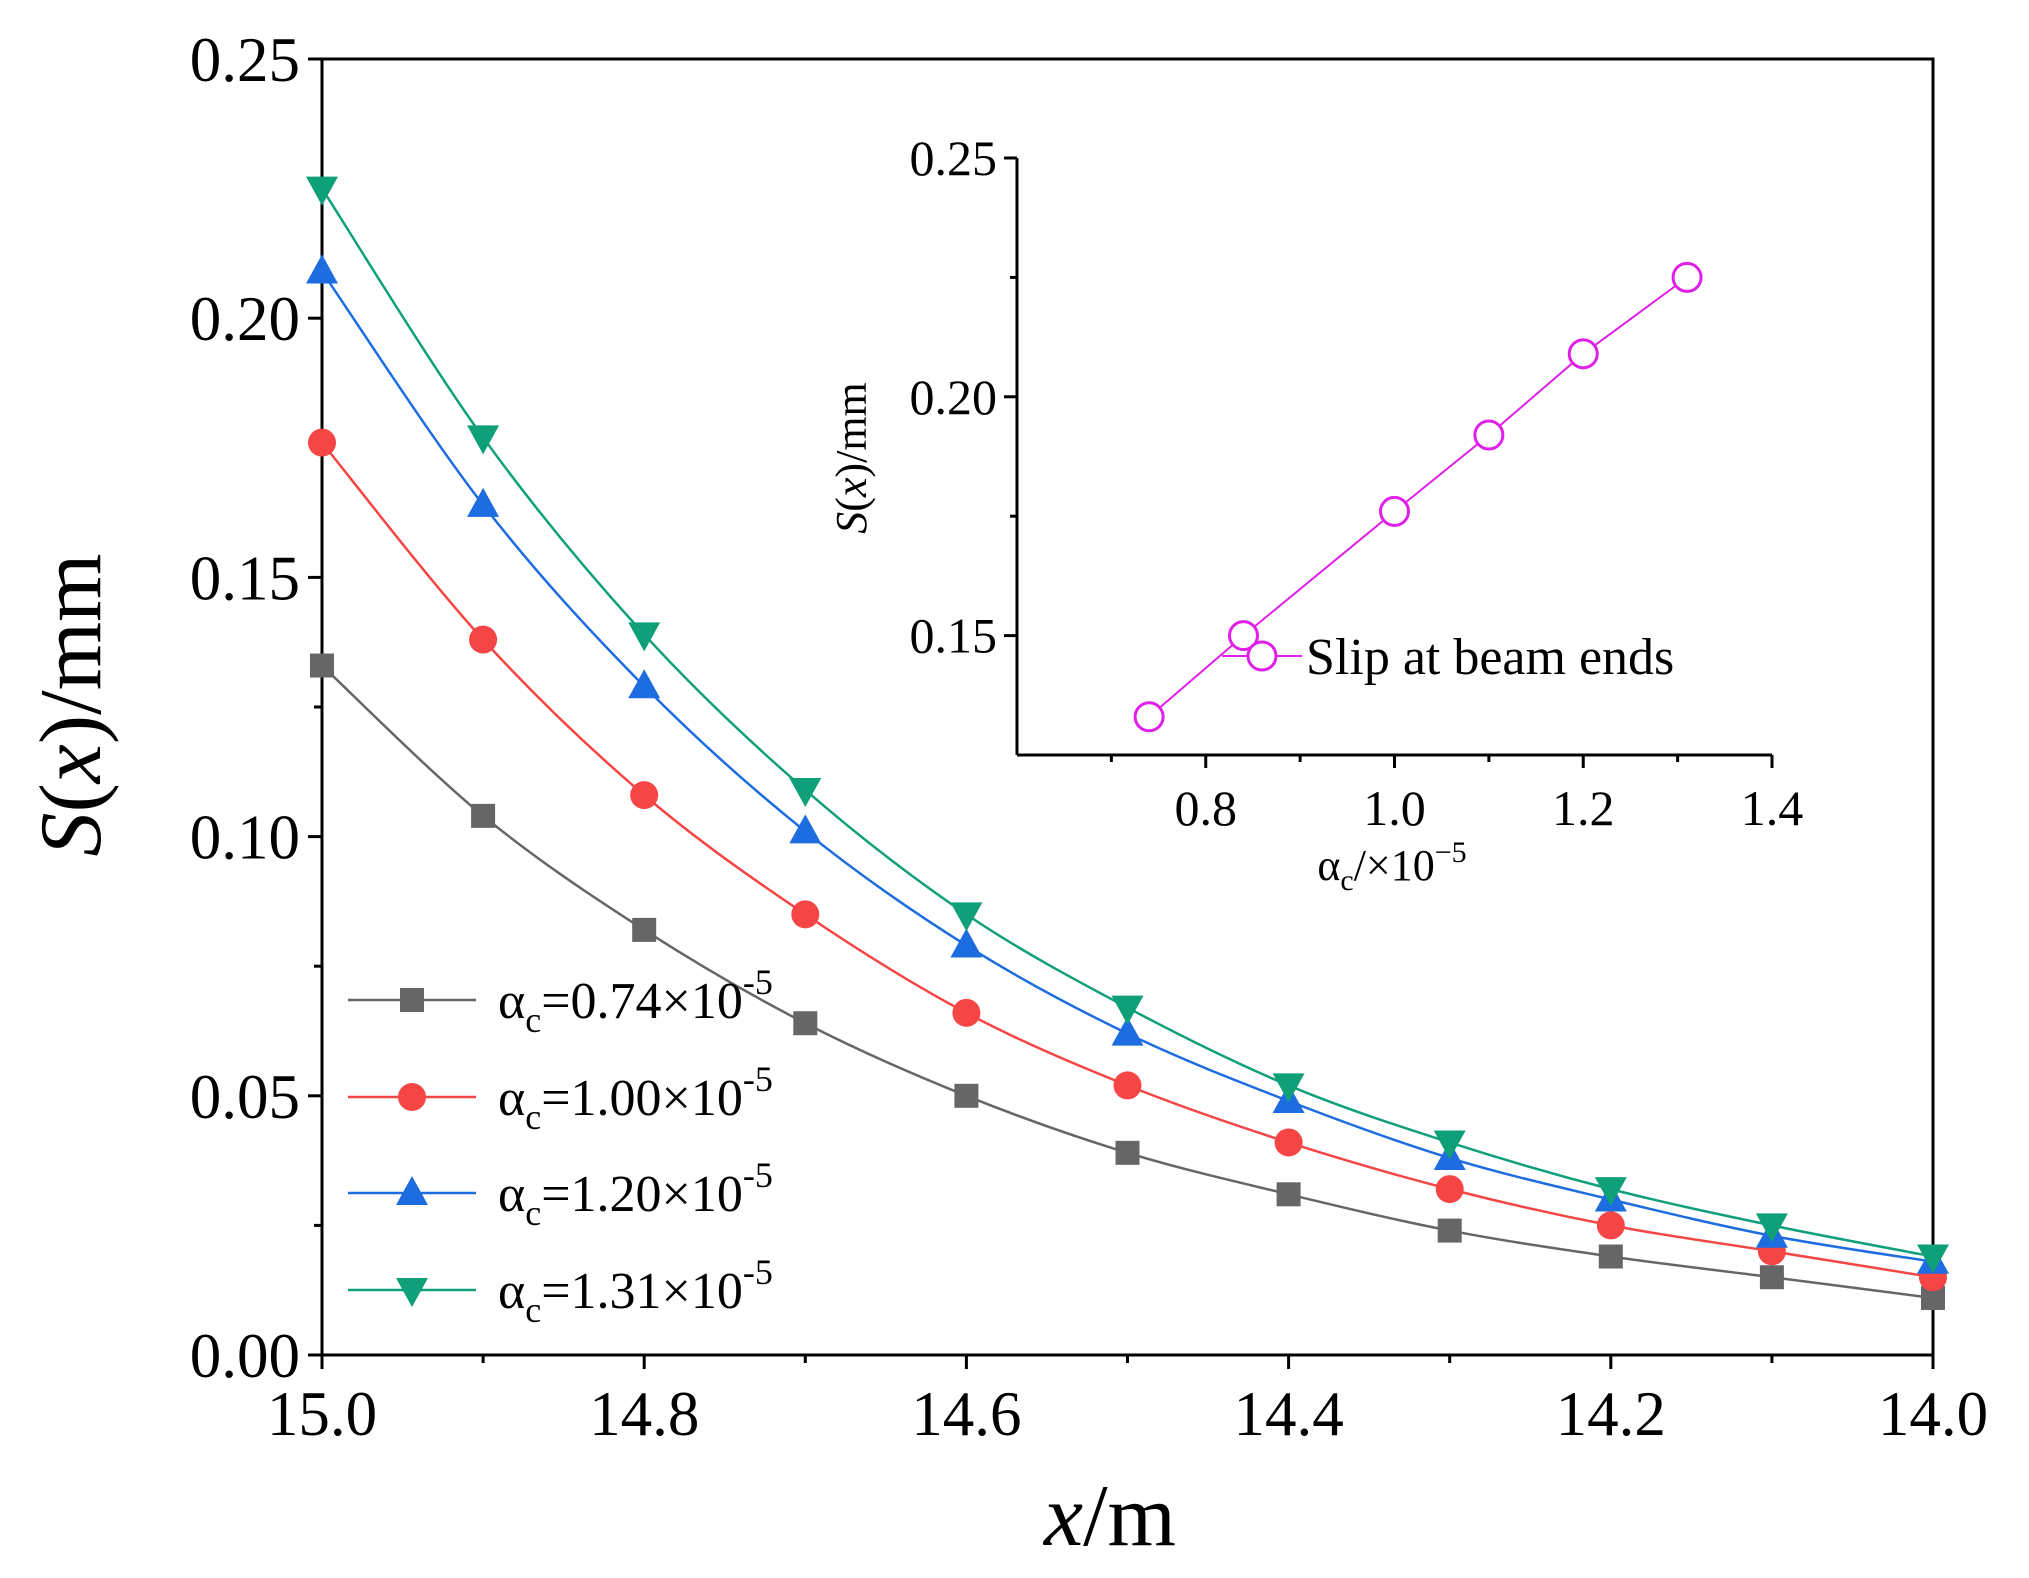  What do you see at coordinates (245, 838) in the screenshot?
I see `main-y-tick-label: 0.10` at bounding box center [245, 838].